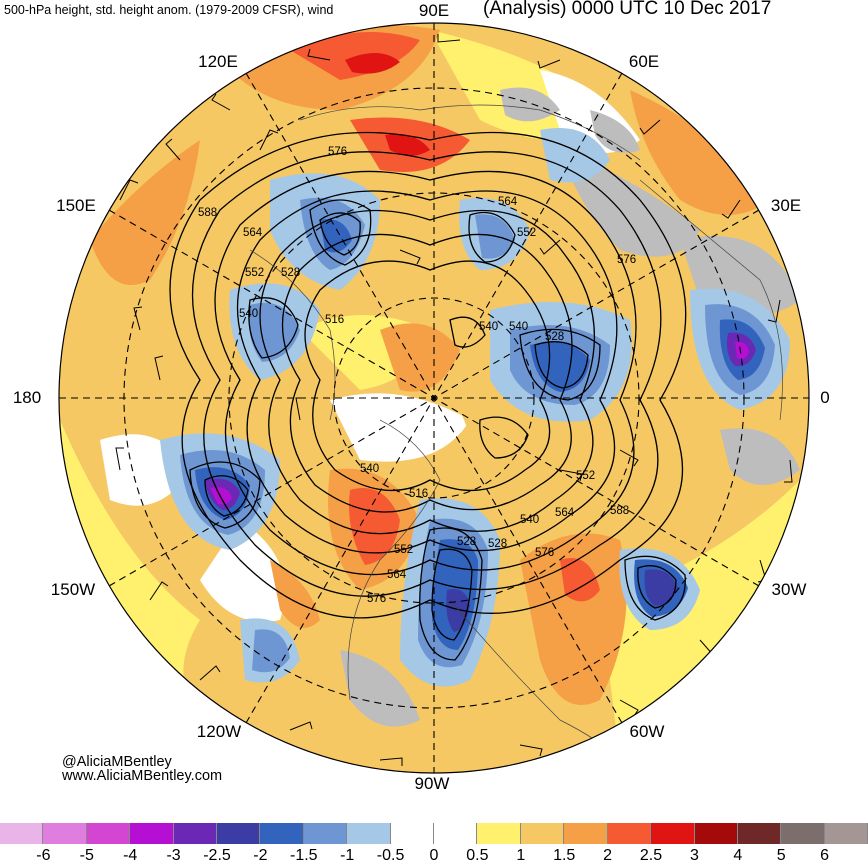 The image size is (868, 865). Describe the element at coordinates (217, 855) in the screenshot. I see `colorbar-label: -2.5` at that location.